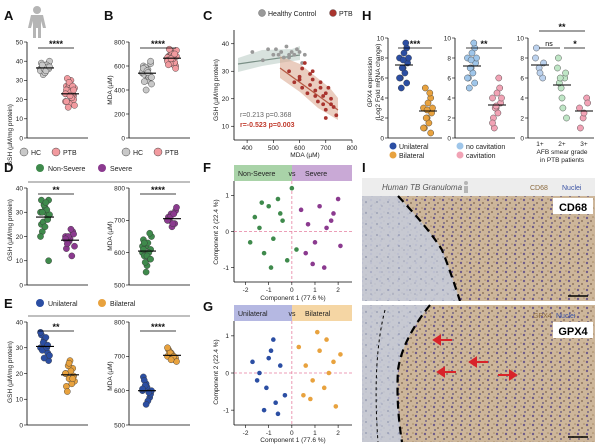  What do you see at coordinates (299, 148) in the screenshot?
I see `x-tick-label: 600` at bounding box center [299, 148].